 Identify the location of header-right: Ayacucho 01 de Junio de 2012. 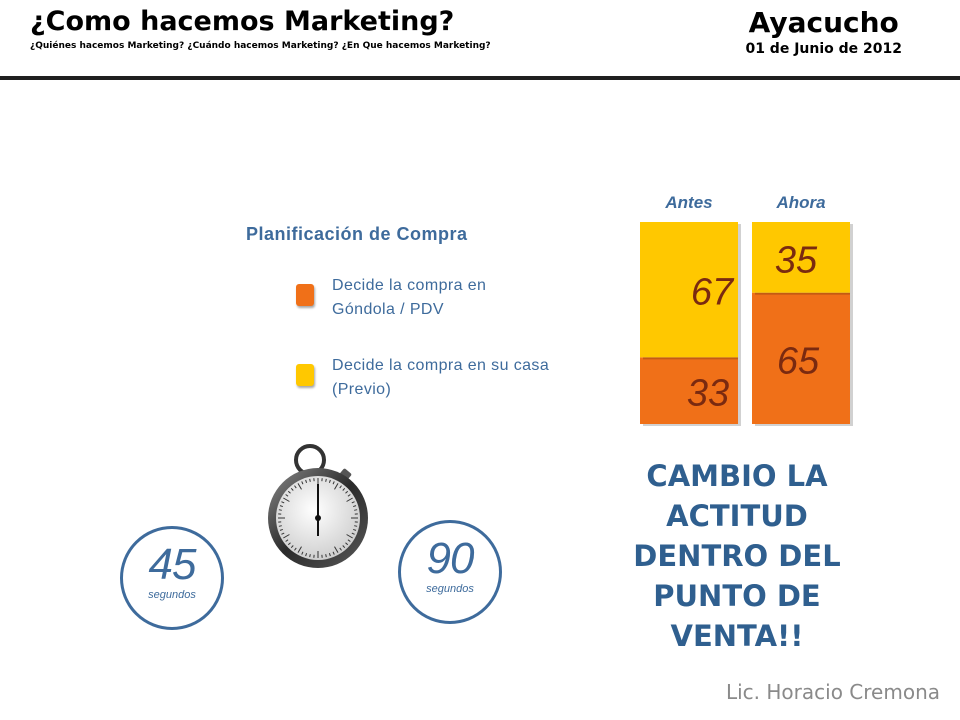
(823, 31).